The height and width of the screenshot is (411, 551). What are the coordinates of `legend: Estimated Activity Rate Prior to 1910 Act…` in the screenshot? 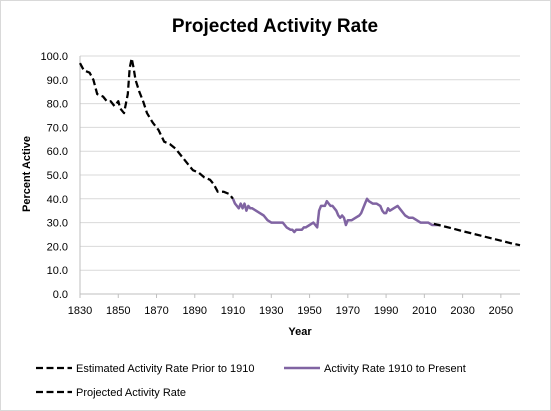 It's located at (251, 381).